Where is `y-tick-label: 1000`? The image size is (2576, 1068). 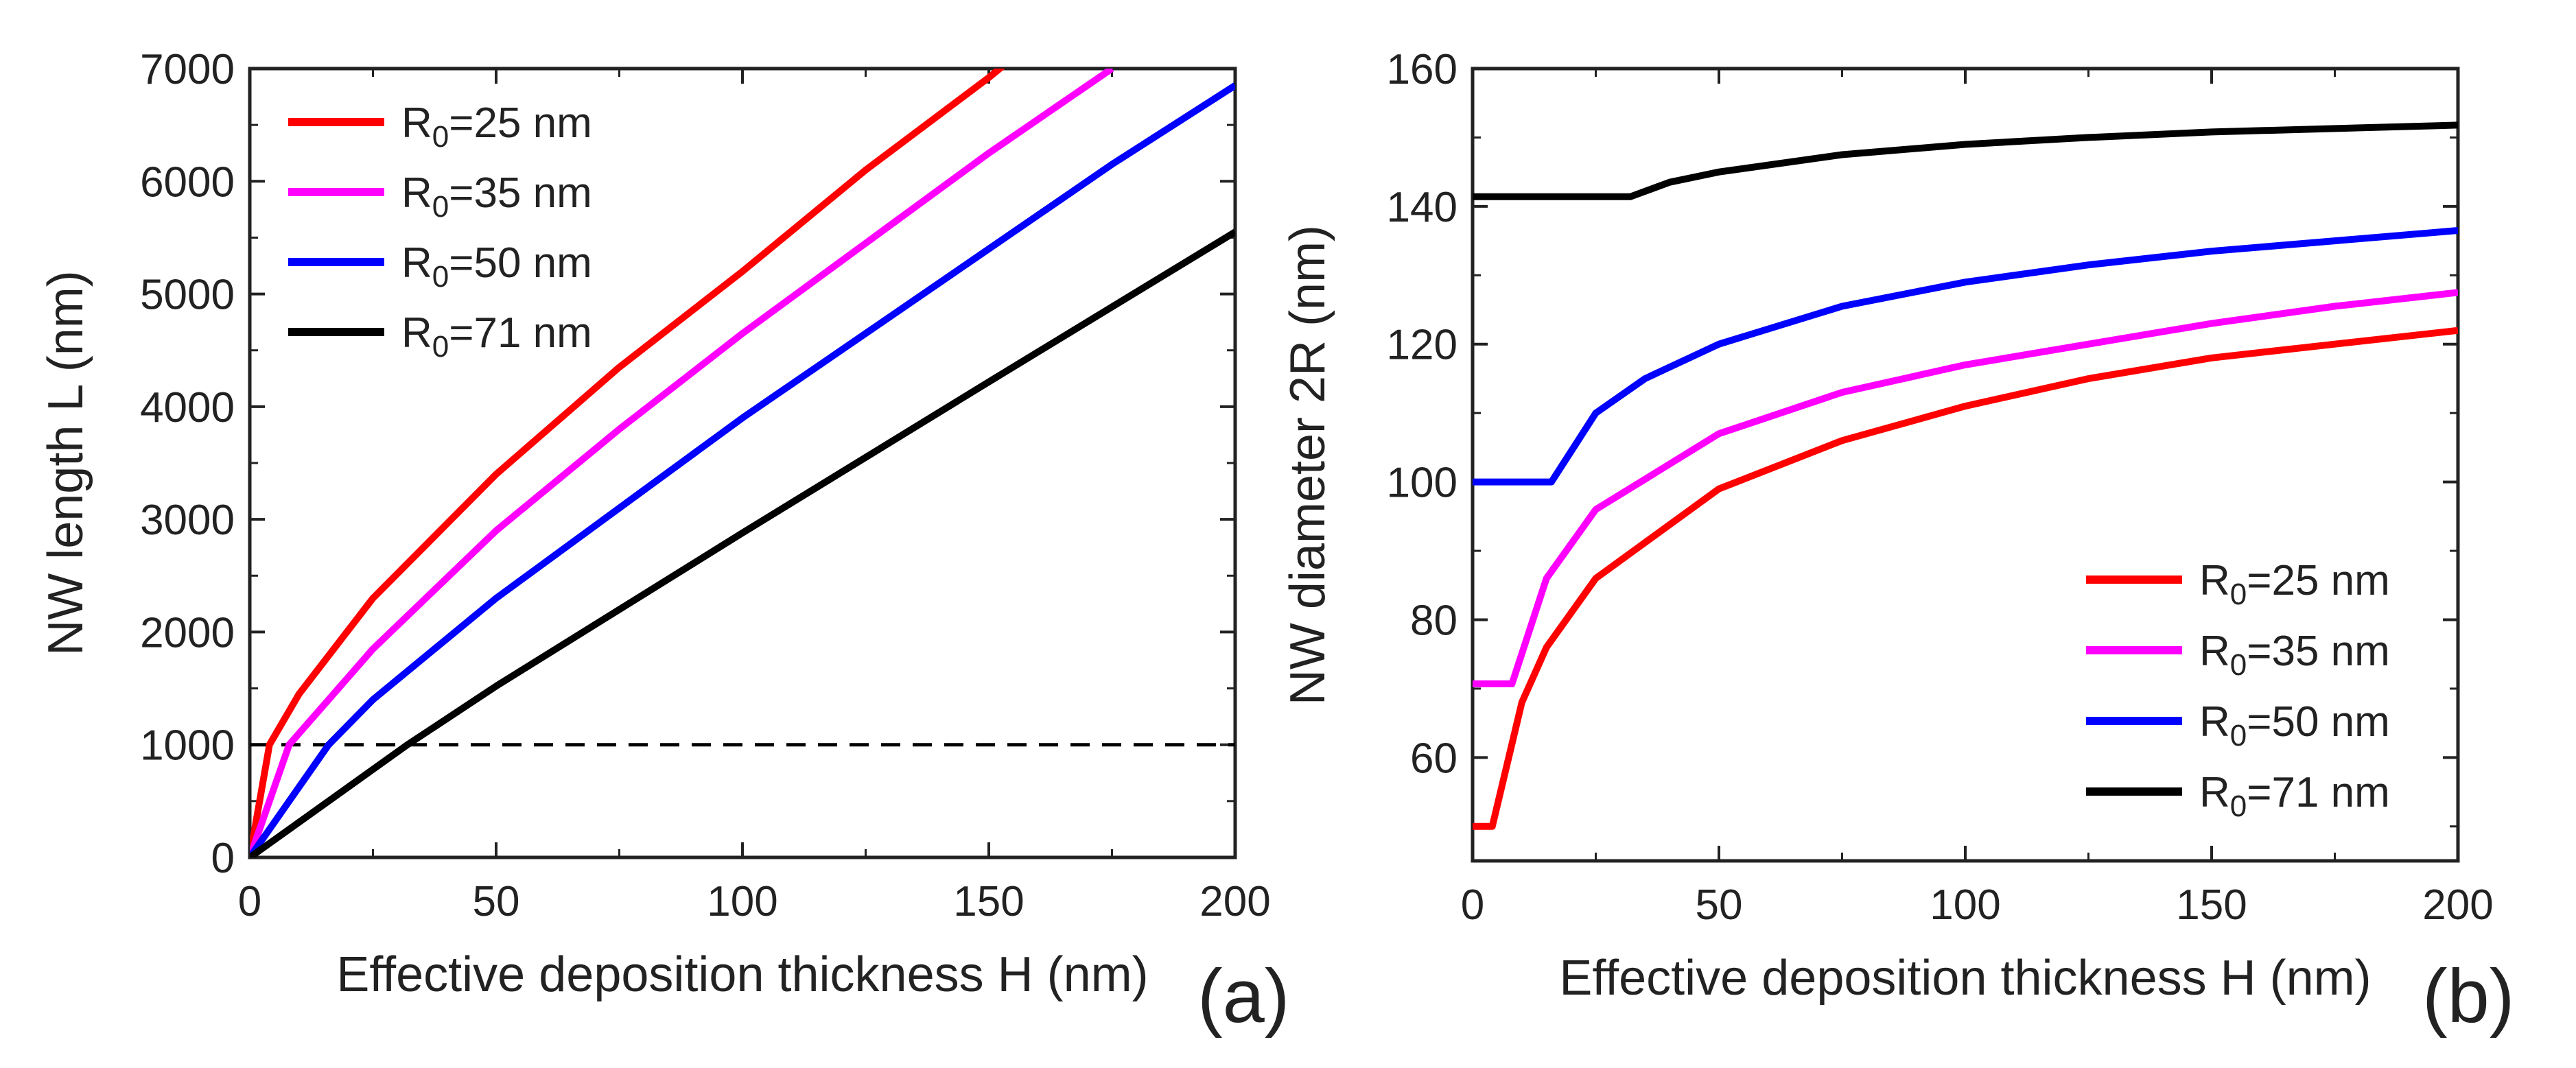
y-tick-label: 1000 is located at coordinates (187, 746).